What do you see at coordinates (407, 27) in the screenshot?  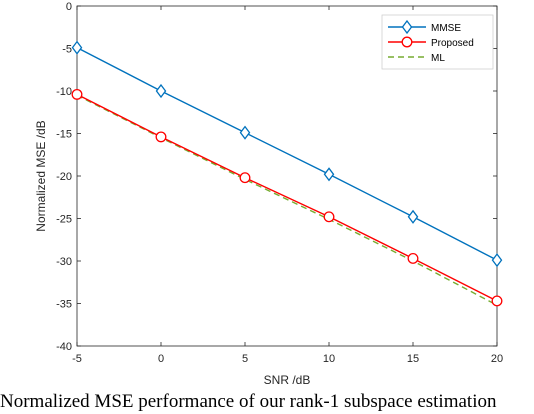 I see `legend-marker-mmse` at bounding box center [407, 27].